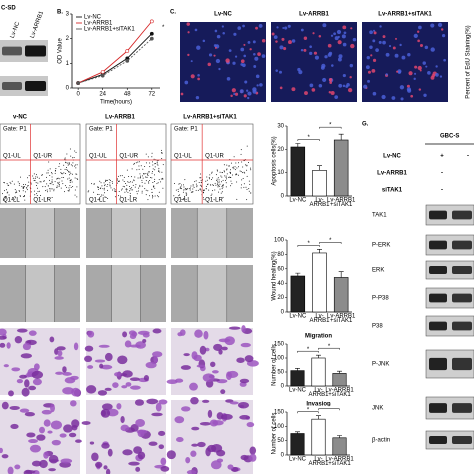 This screenshot has height=474, width=474. I want to click on x-tick-label: 0, so click(78, 95).